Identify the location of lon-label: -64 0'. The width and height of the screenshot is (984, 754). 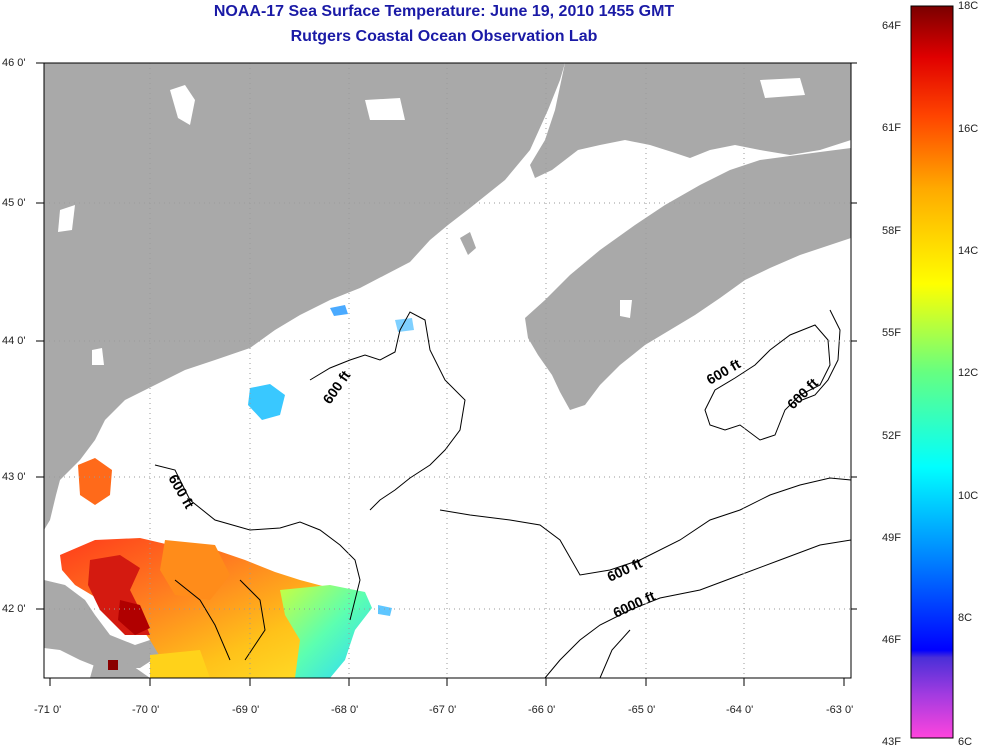
(740, 710).